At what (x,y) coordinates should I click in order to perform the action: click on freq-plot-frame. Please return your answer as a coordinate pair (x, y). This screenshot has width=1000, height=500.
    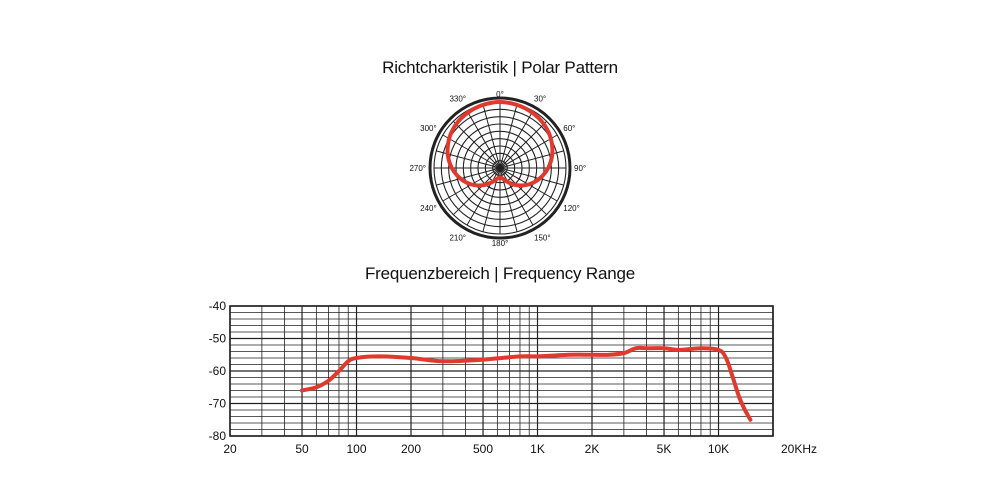
    Looking at the image, I should click on (501, 371).